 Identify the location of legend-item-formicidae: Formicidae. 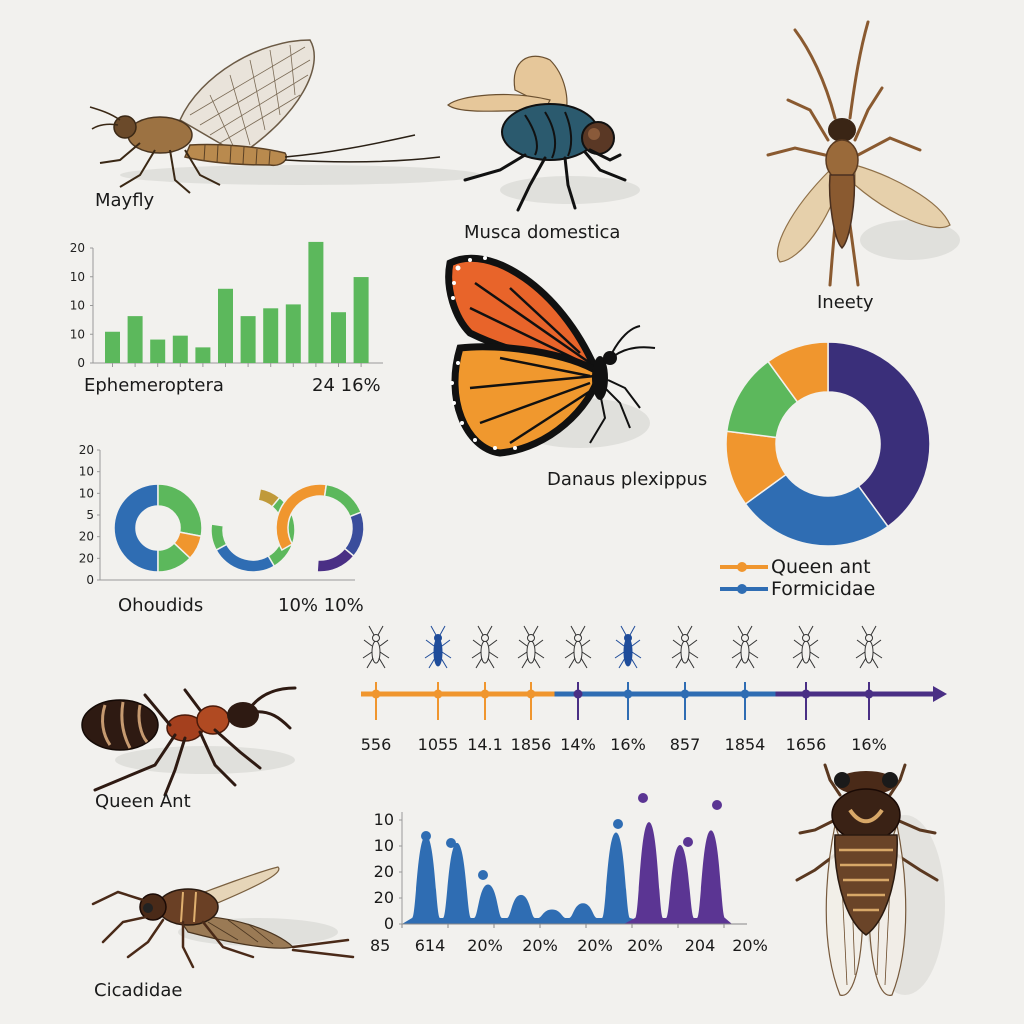
(797, 589).